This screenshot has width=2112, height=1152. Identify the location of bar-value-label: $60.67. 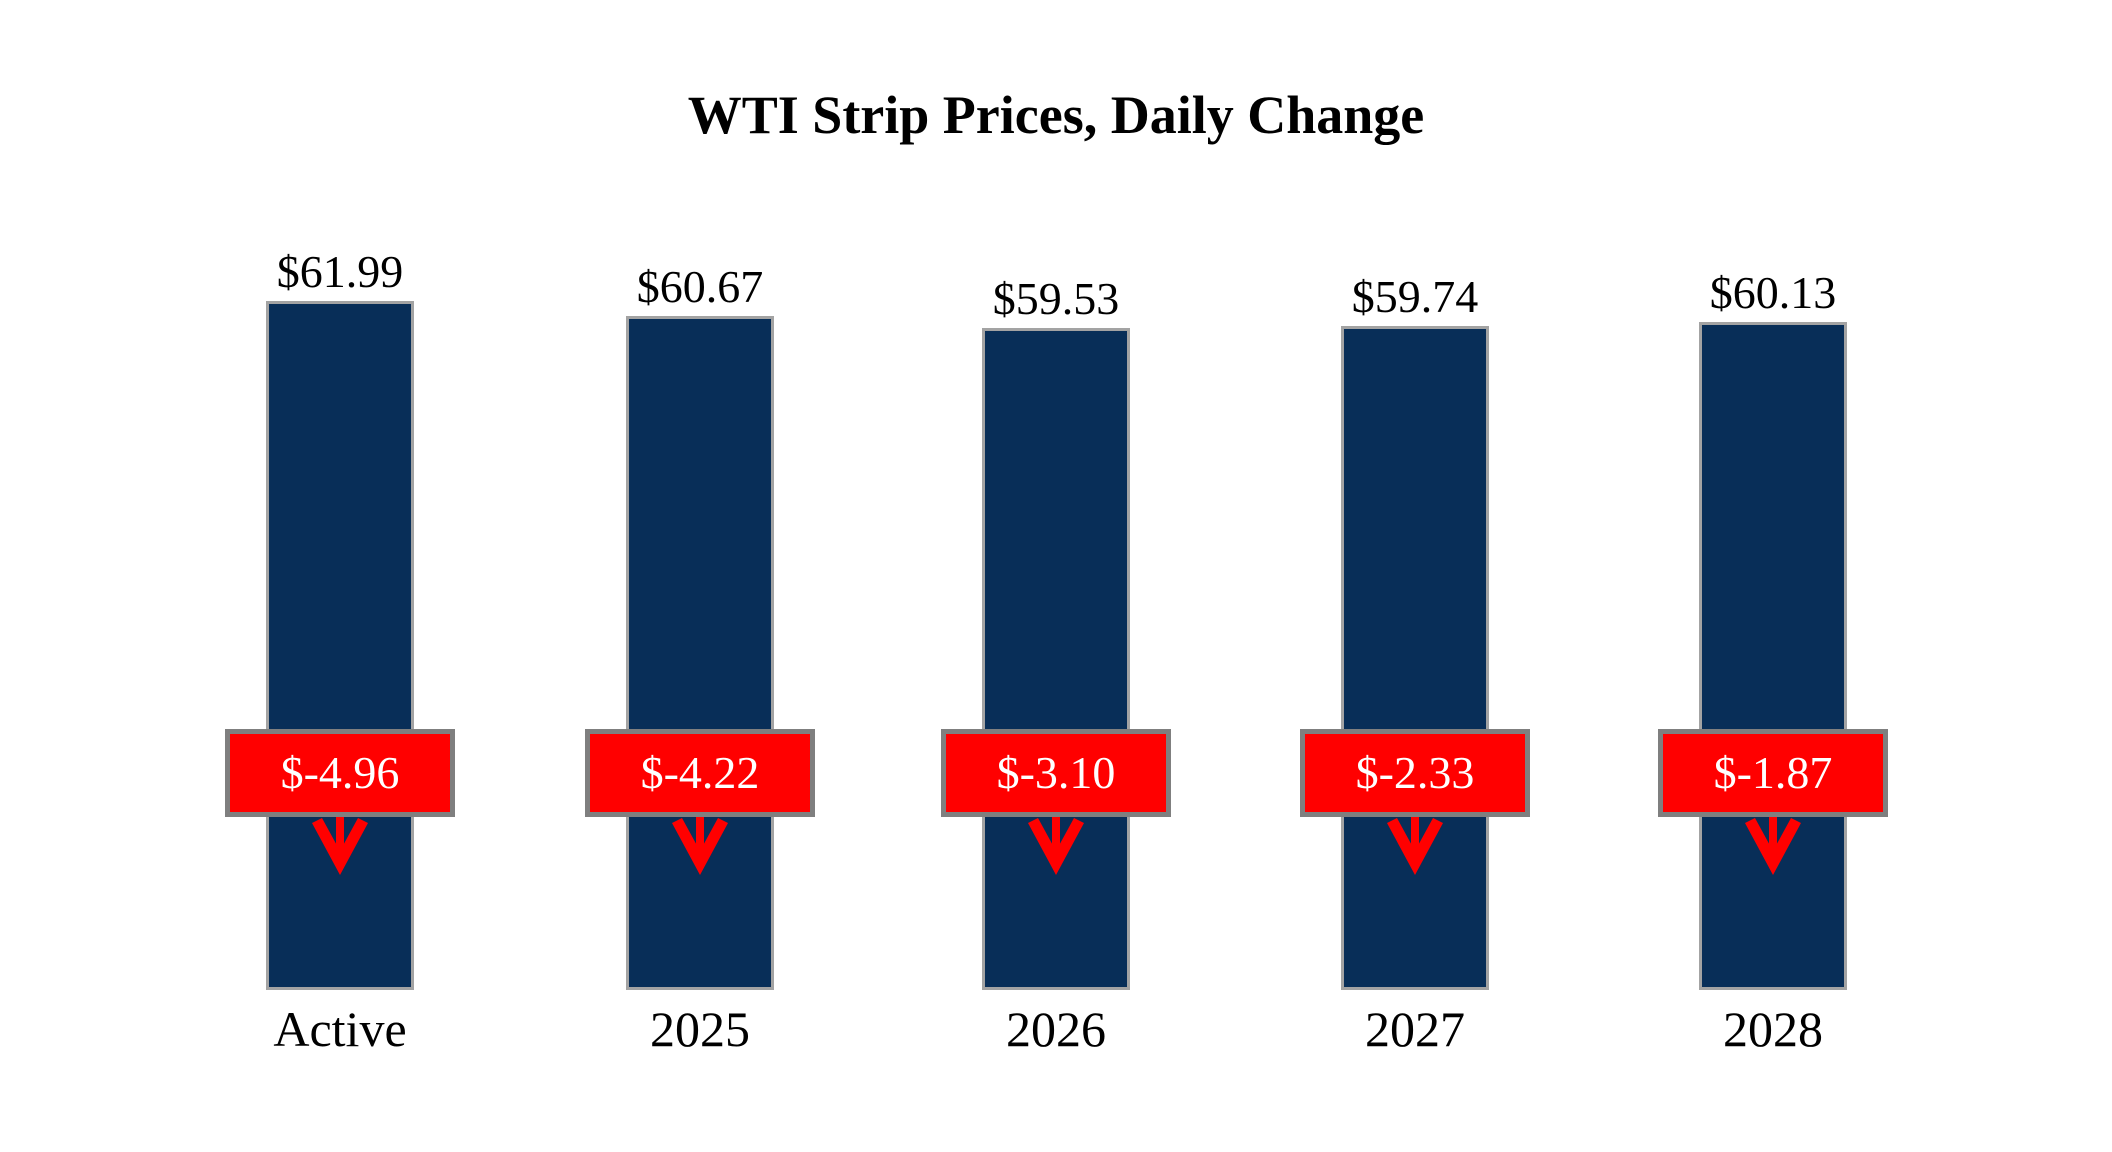
(700, 286).